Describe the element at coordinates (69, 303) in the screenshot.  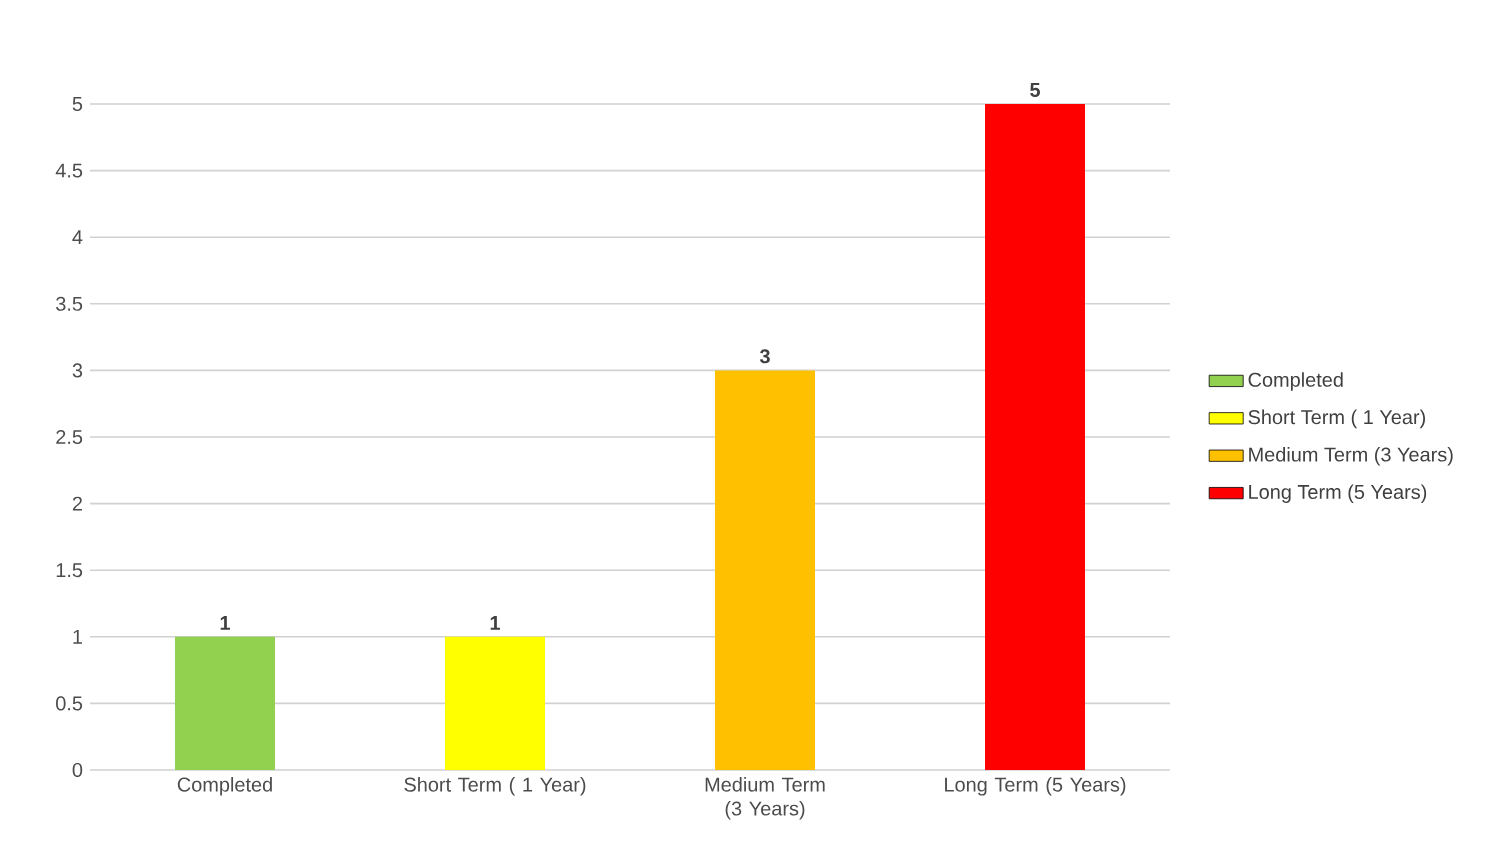
I see `y-tick-label: 3.5` at that location.